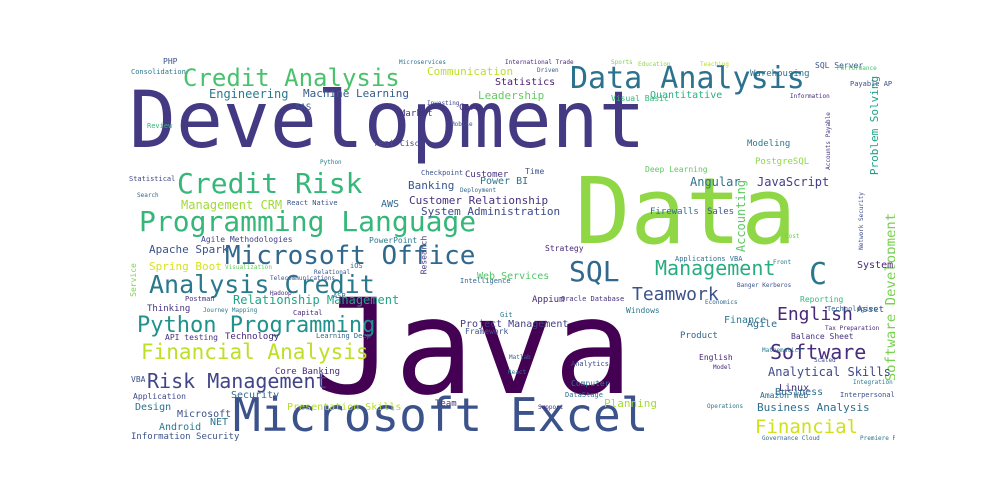  I want to click on word-agile: Agile, so click(762, 324).